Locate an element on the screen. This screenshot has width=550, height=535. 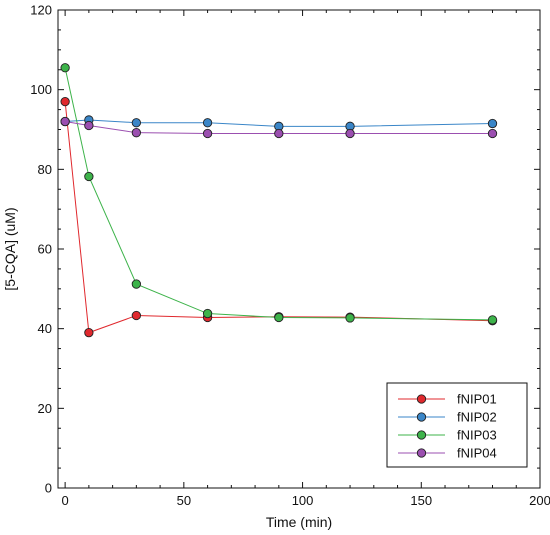
legend-label-fnip01: fNIP01 is located at coordinates (477, 399).